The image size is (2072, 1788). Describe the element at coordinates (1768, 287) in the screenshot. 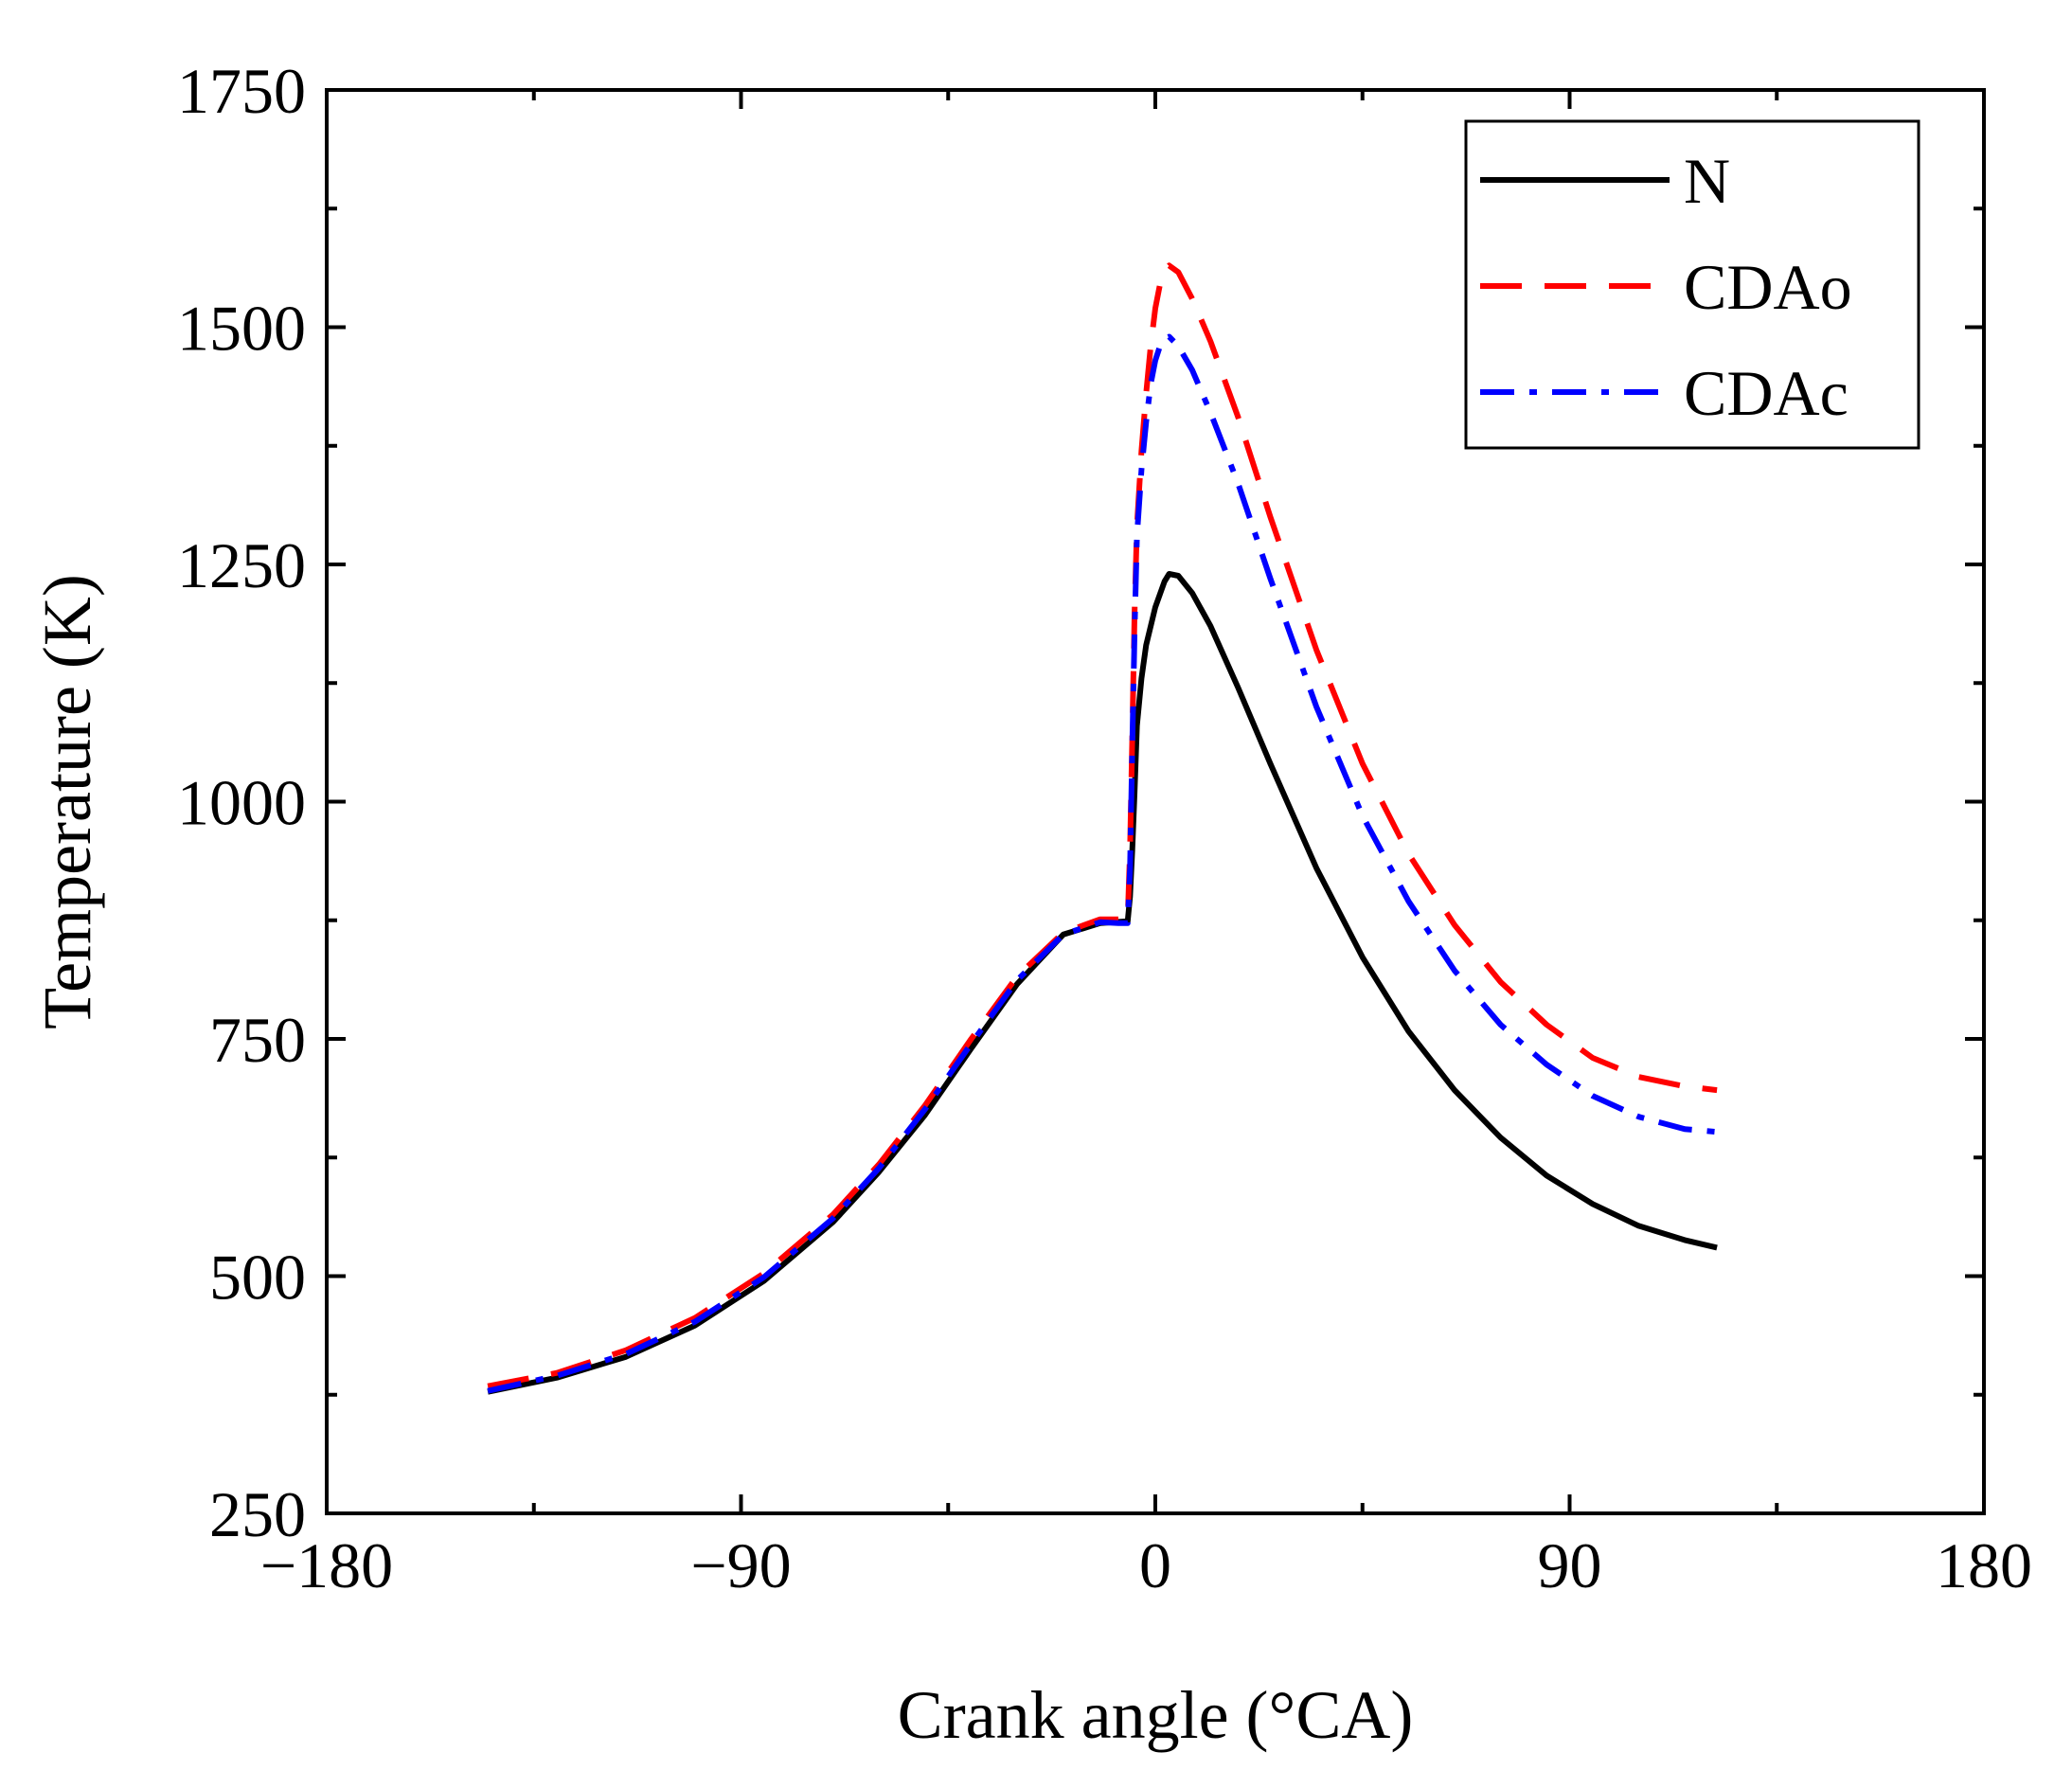

I see `legend-label-cdao: CDAo` at that location.